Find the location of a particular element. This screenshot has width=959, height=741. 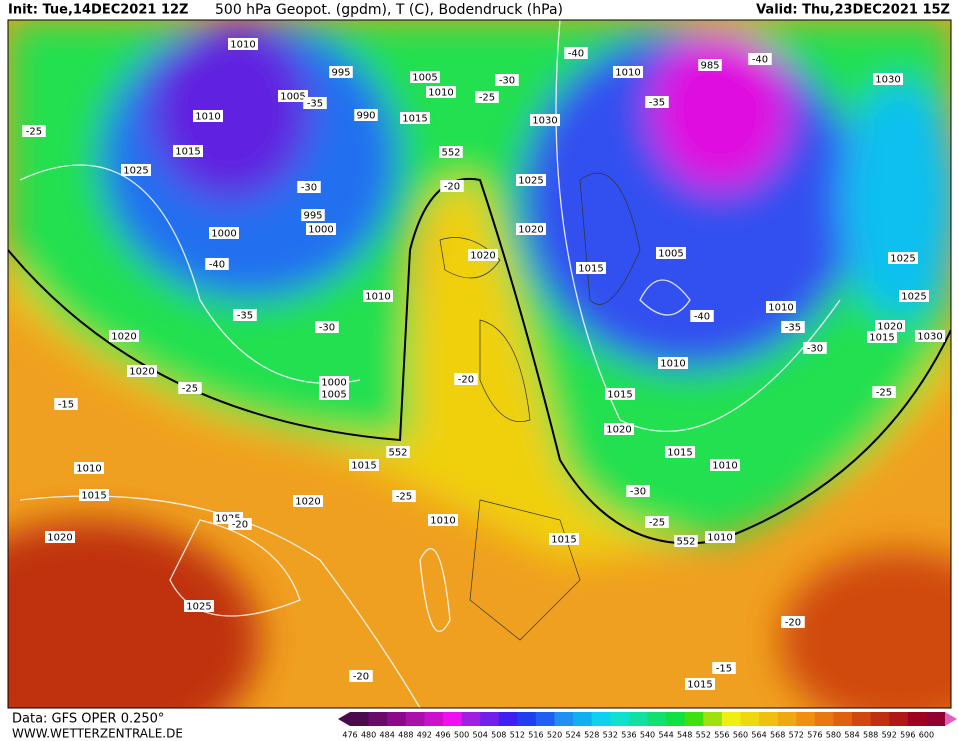

isoline-label: -15 is located at coordinates (724, 669).